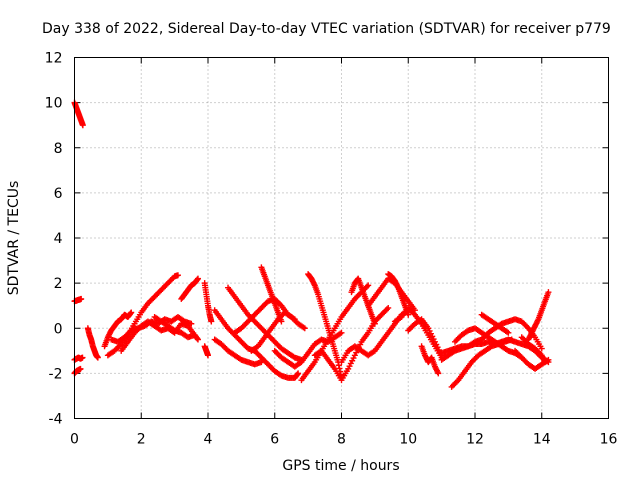 This screenshot has height=480, width=640. What do you see at coordinates (208, 302) in the screenshot?
I see `series-s12` at bounding box center [208, 302].